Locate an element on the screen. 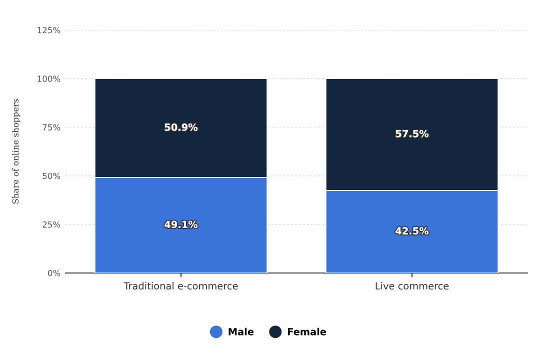  y-tick-label: 100% is located at coordinates (49, 79).